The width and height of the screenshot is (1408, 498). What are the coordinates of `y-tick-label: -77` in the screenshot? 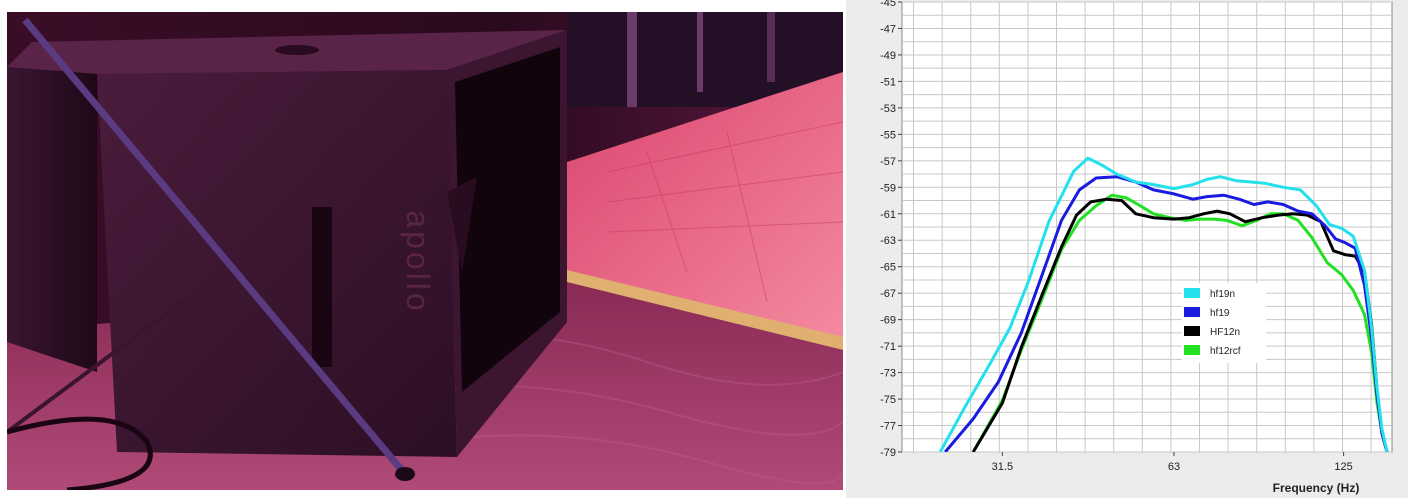 It's located at (888, 427).